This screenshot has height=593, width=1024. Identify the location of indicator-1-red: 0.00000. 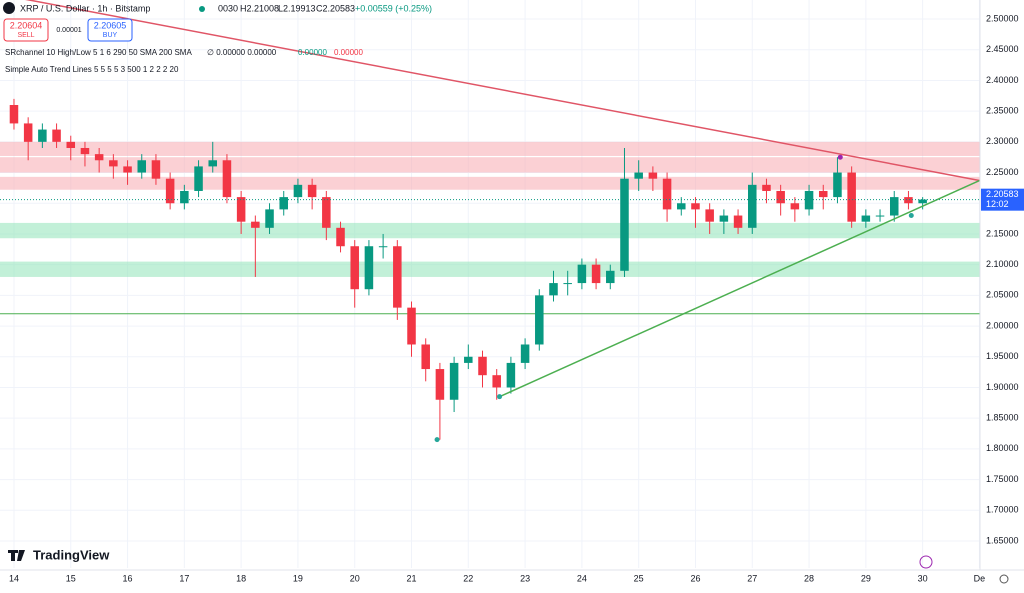
(348, 52).